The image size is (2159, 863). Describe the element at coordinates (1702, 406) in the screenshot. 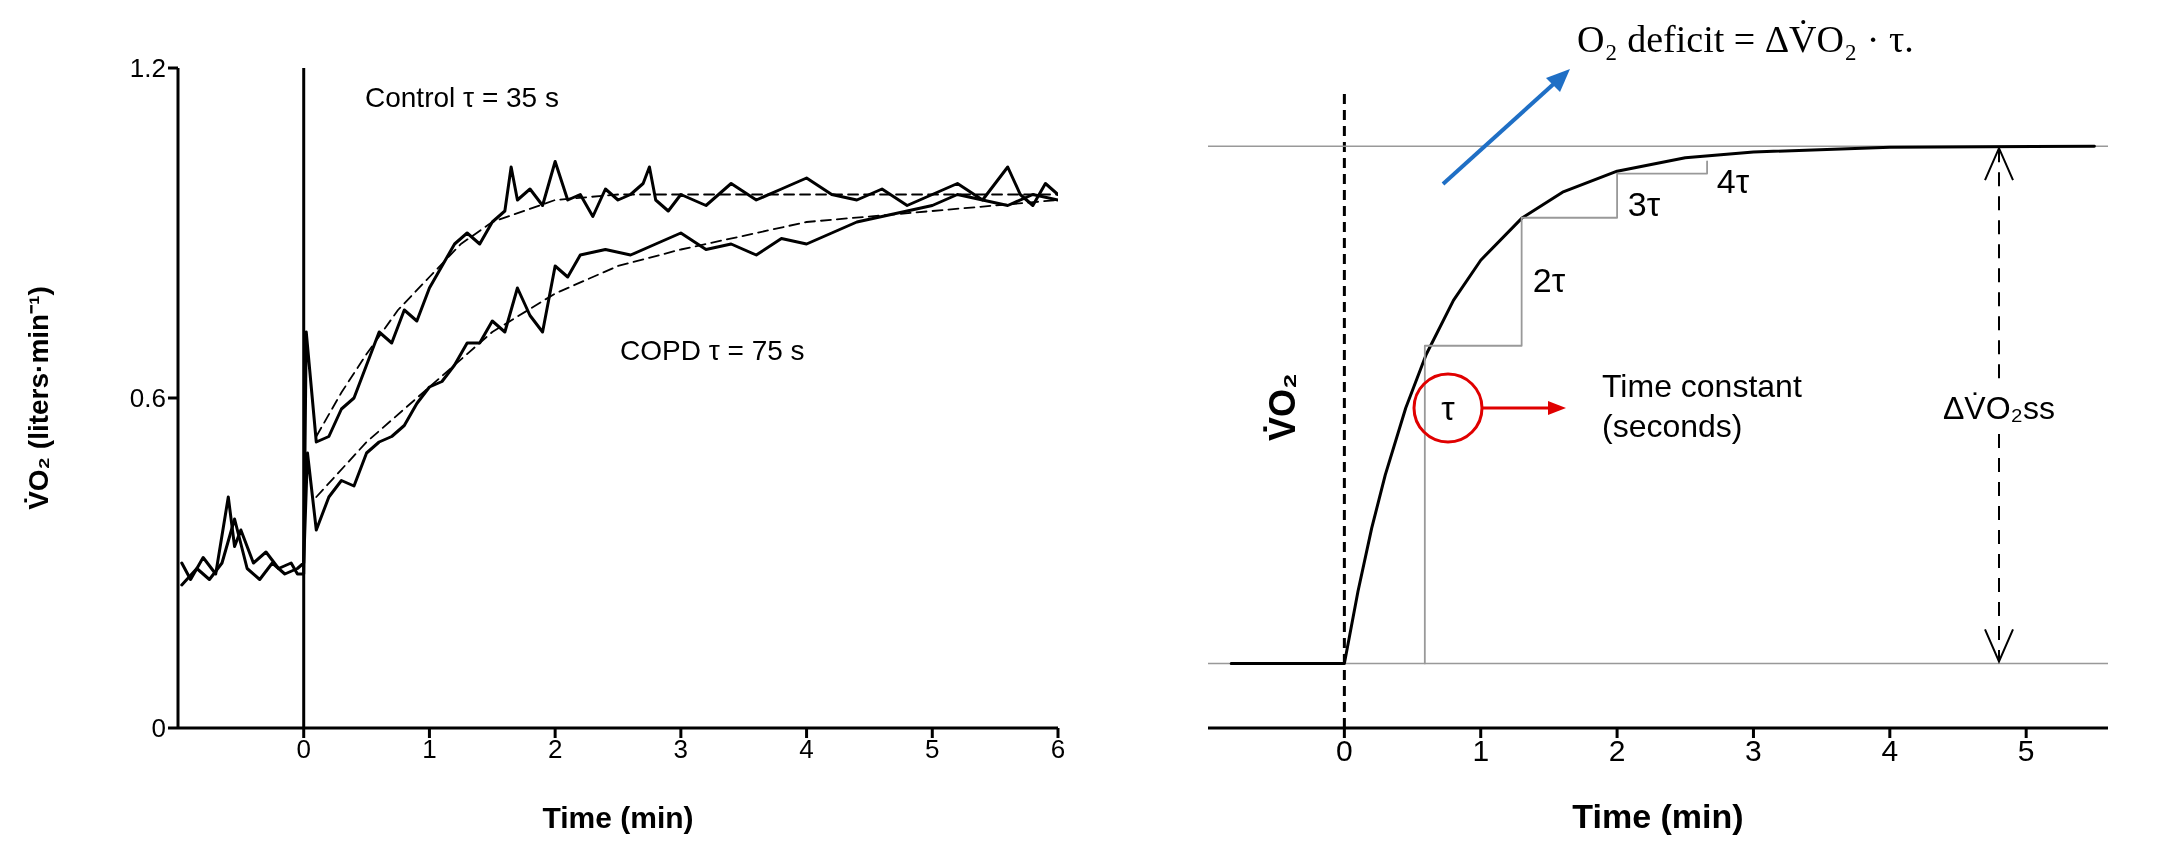

I see `annotation: Time constant (seconds)` at that location.